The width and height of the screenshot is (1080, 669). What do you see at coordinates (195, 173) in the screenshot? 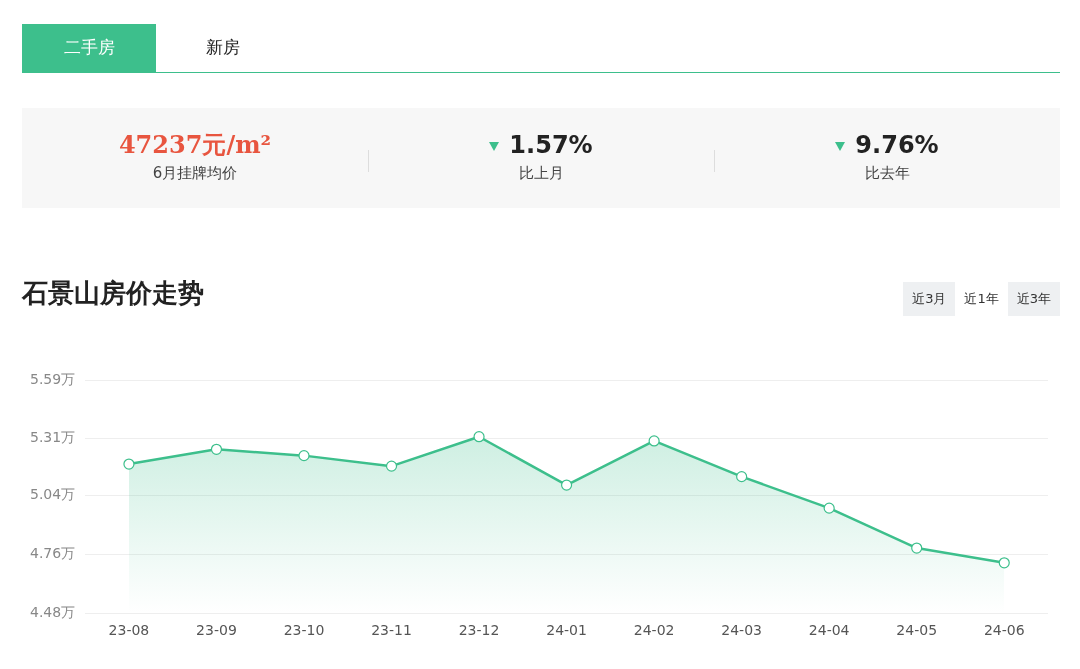
I see `text: 6月挂牌均价` at bounding box center [195, 173].